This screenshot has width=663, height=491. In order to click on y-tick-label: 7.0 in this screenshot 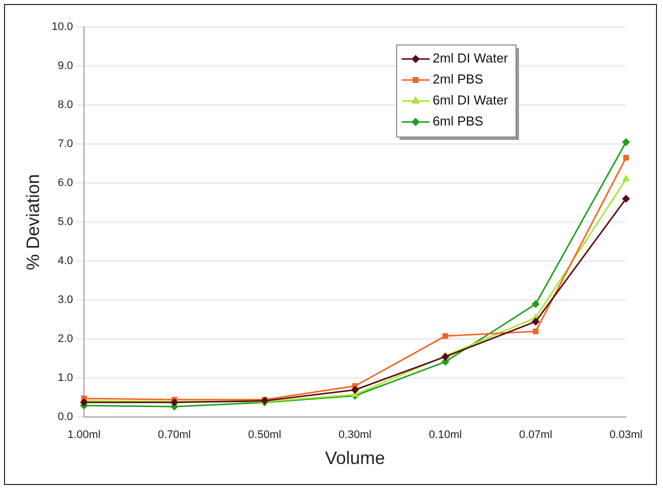, I will do `click(66, 144)`.